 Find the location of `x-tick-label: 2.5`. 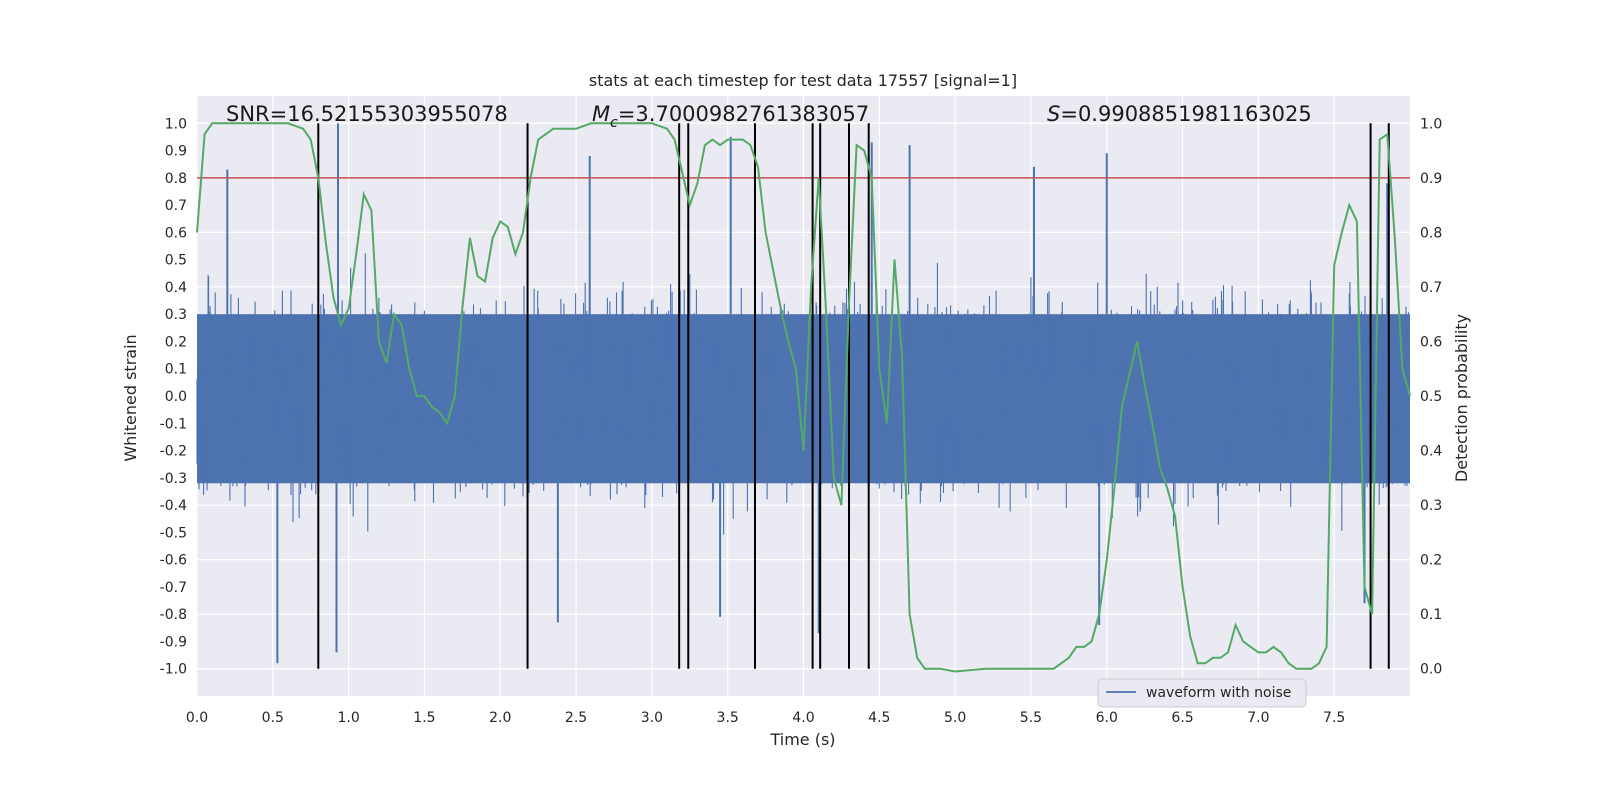

x-tick-label: 2.5 is located at coordinates (576, 718).